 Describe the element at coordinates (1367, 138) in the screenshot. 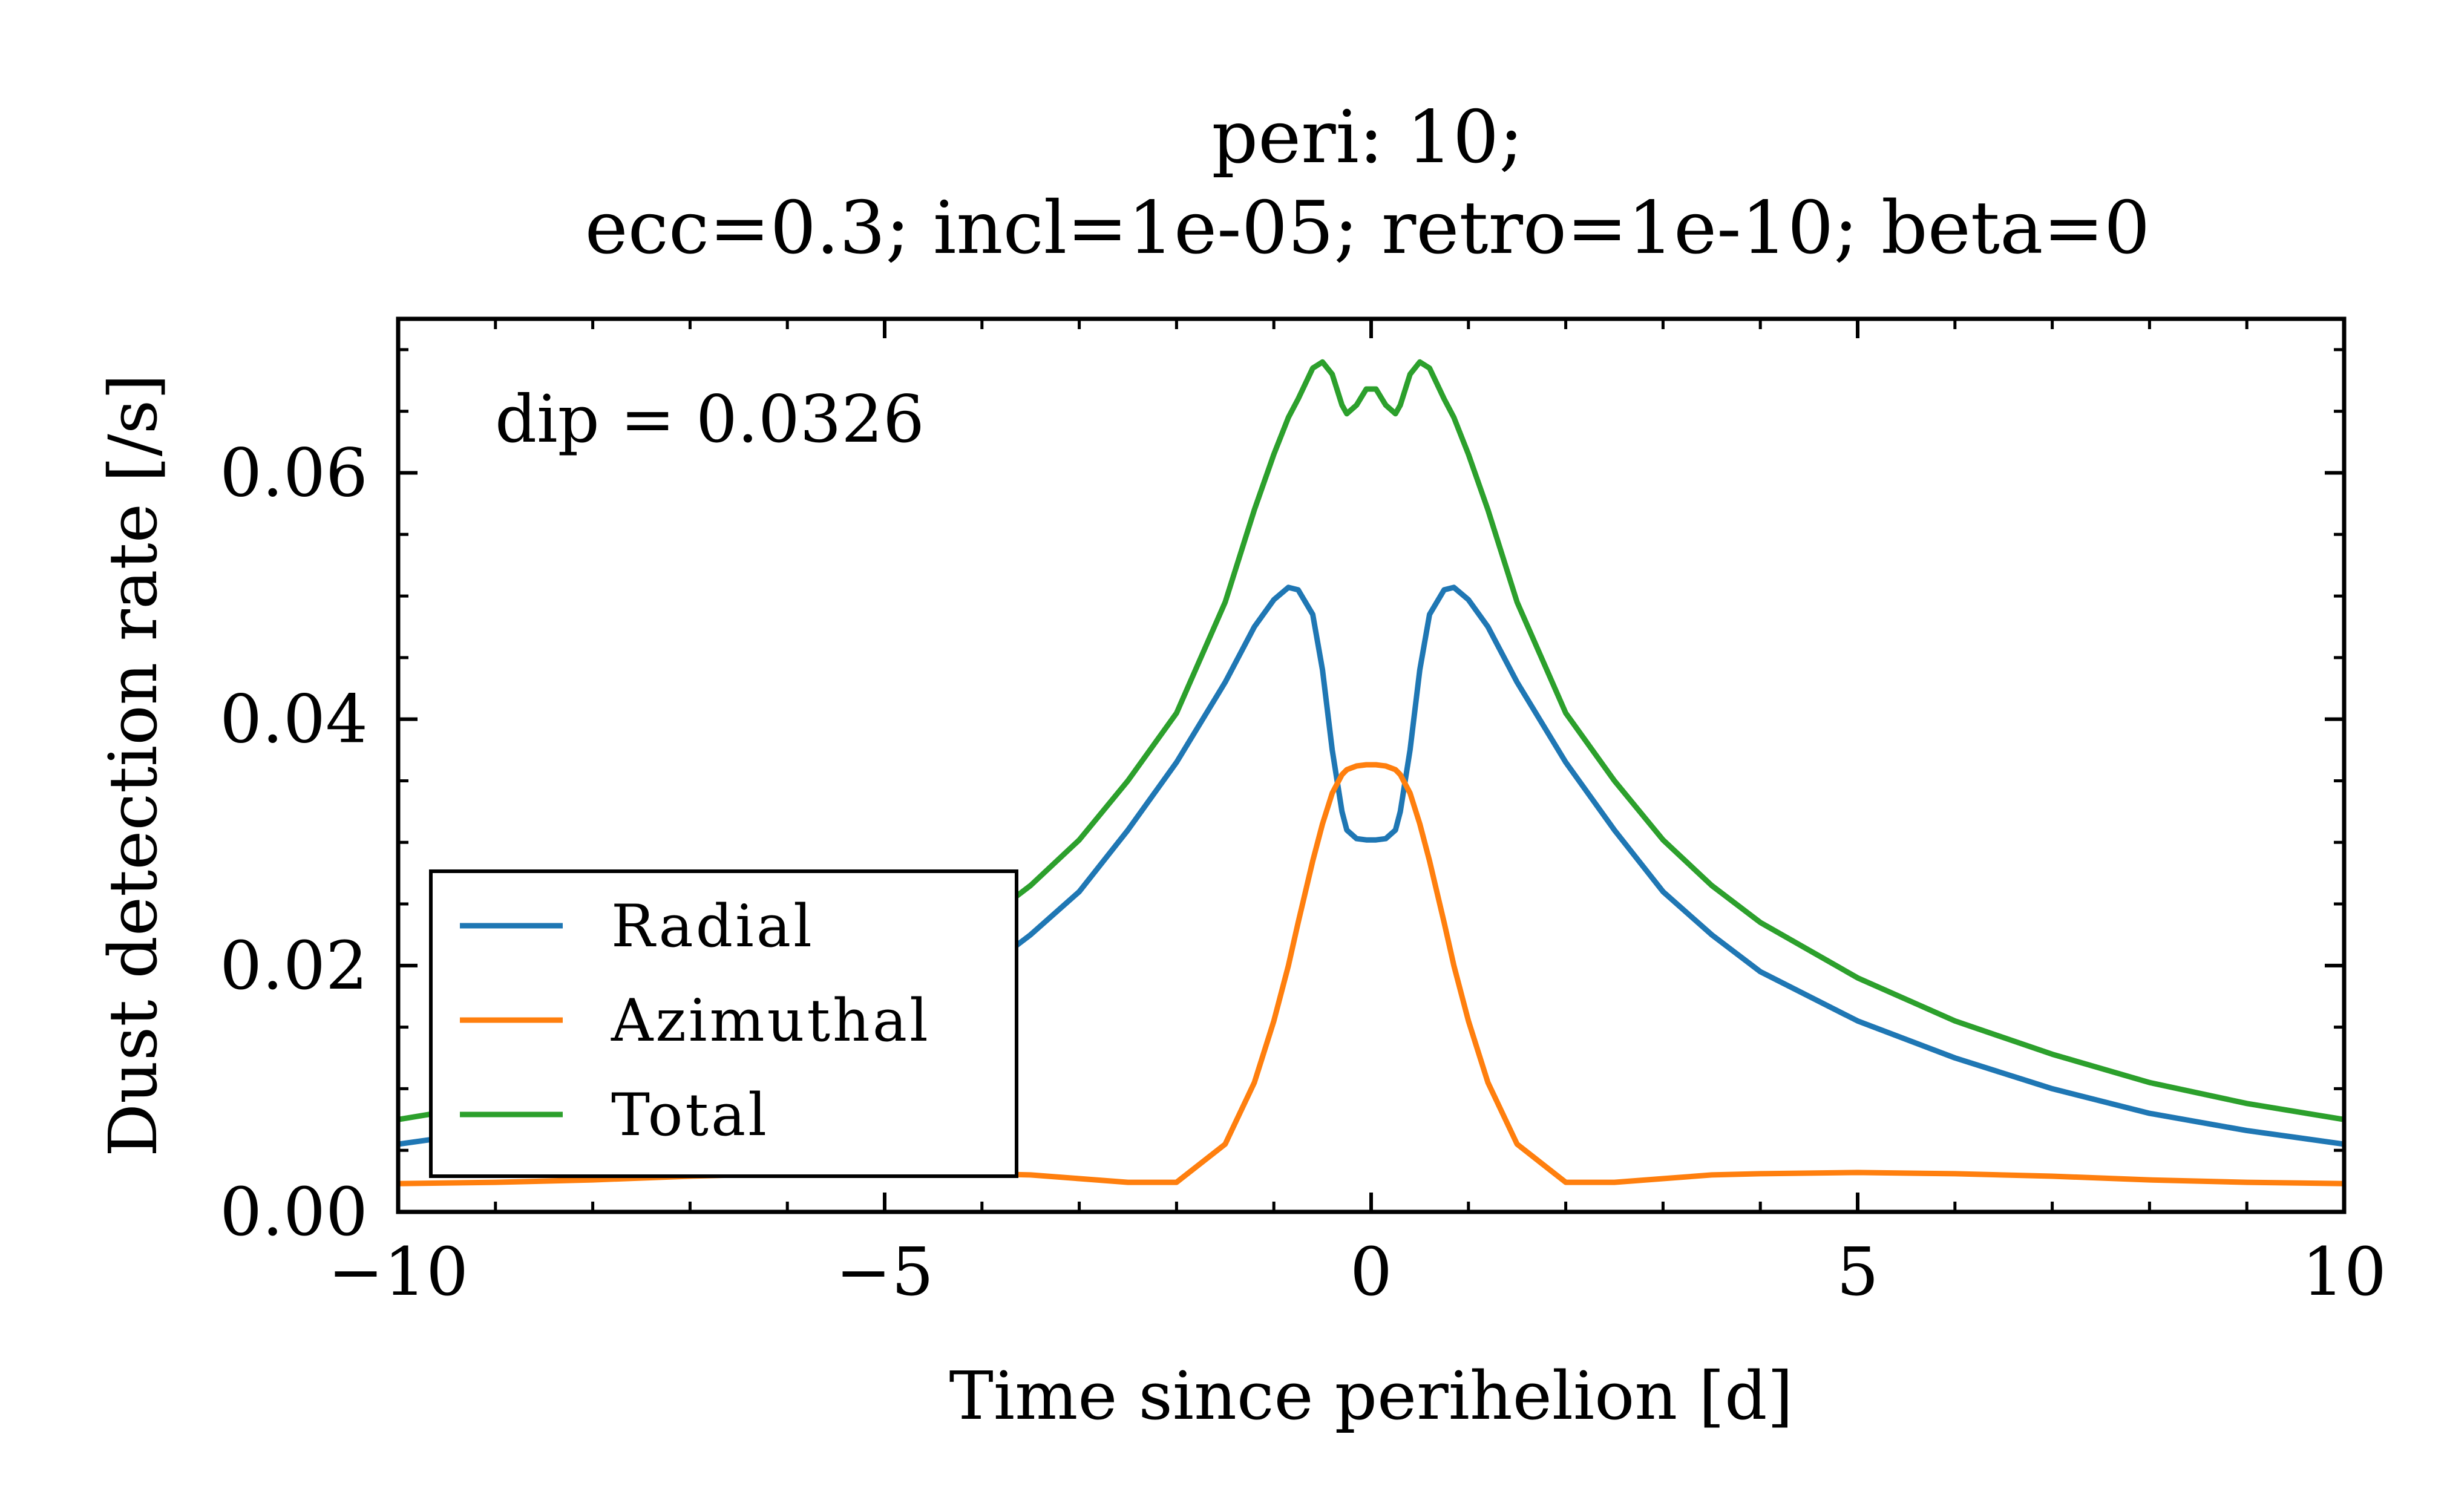

I see `chart-title-line1: peri: 10;` at that location.